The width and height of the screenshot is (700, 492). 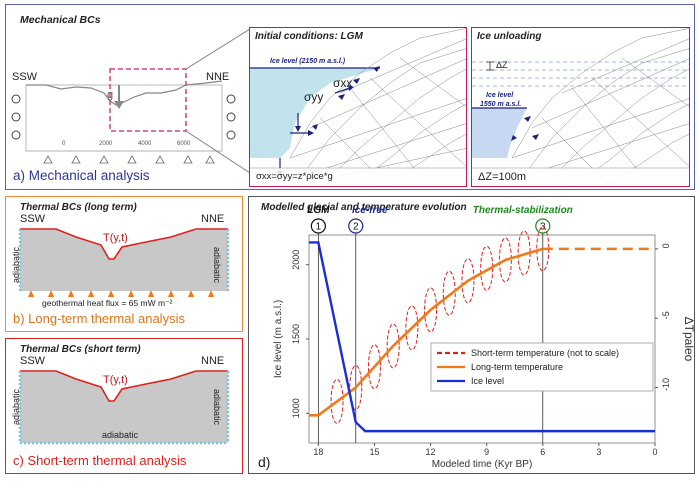 I want to click on y-tick-label: 1000, so click(x=296, y=408).